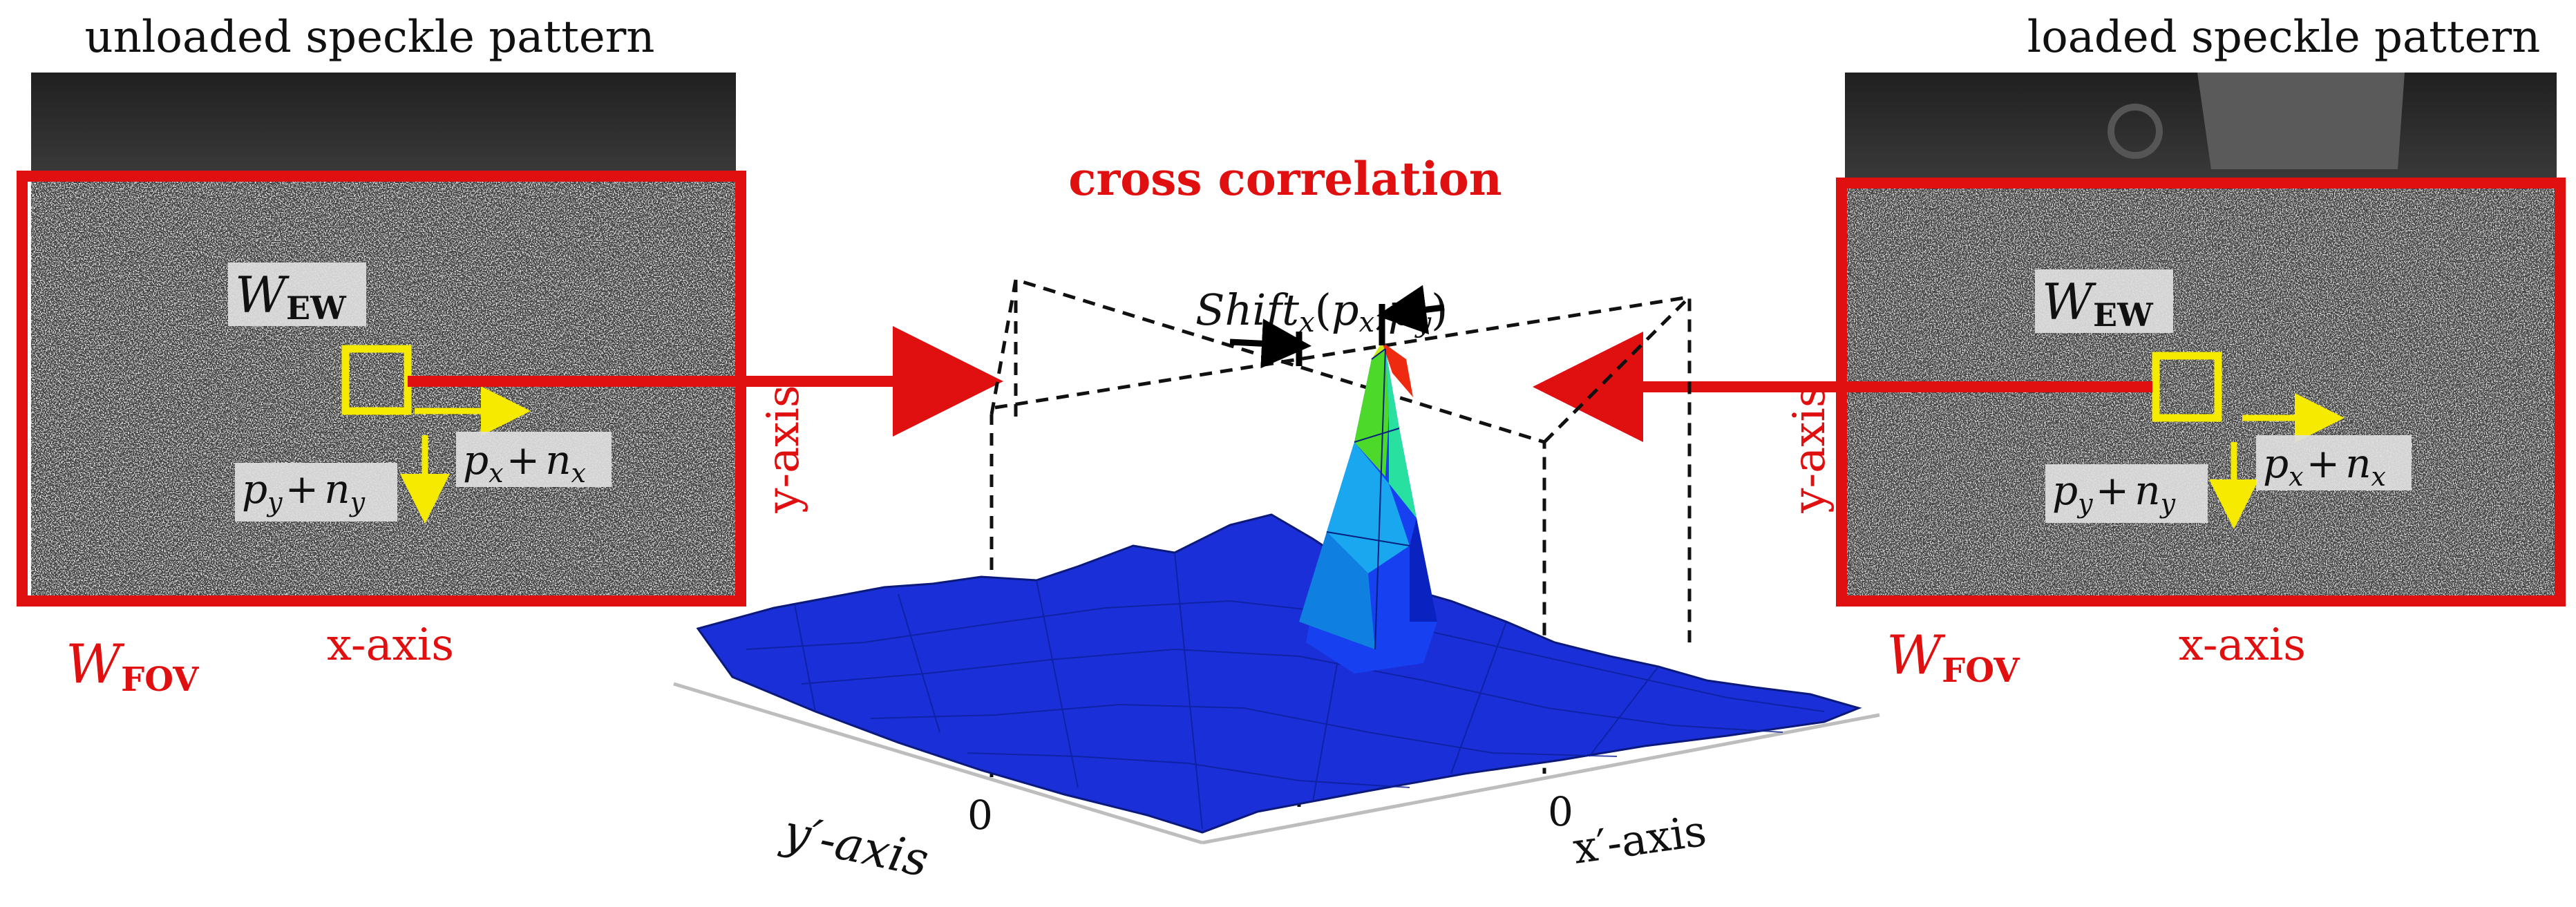 The image size is (2576, 907). Describe the element at coordinates (855, 846) in the screenshot. I see `y-prime-axis-label: y′-axis` at that location.